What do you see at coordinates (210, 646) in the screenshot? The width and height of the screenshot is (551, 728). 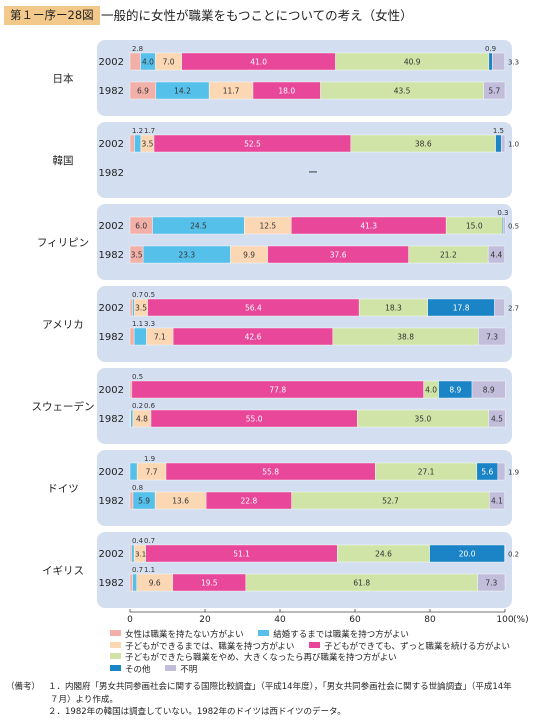 I see `legend-label: 子どもができるまでは、職業を持つ方がよい` at bounding box center [210, 646].